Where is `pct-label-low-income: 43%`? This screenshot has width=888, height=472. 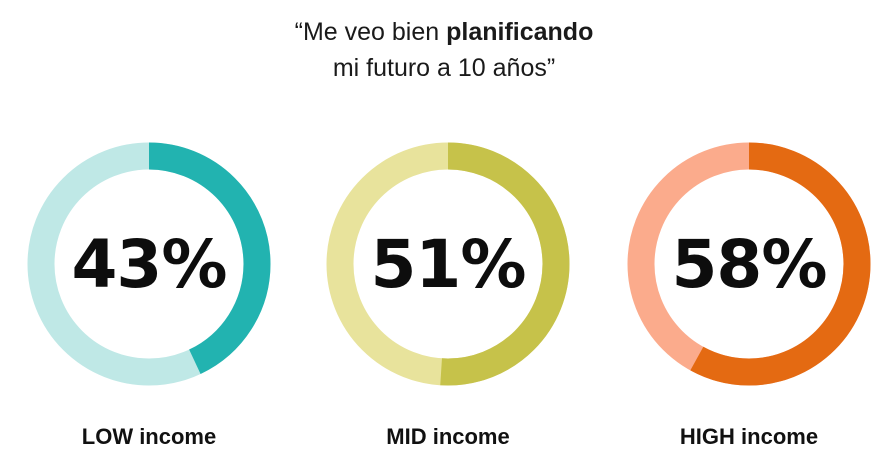
pct-label-low-income: 43% is located at coordinates (149, 264).